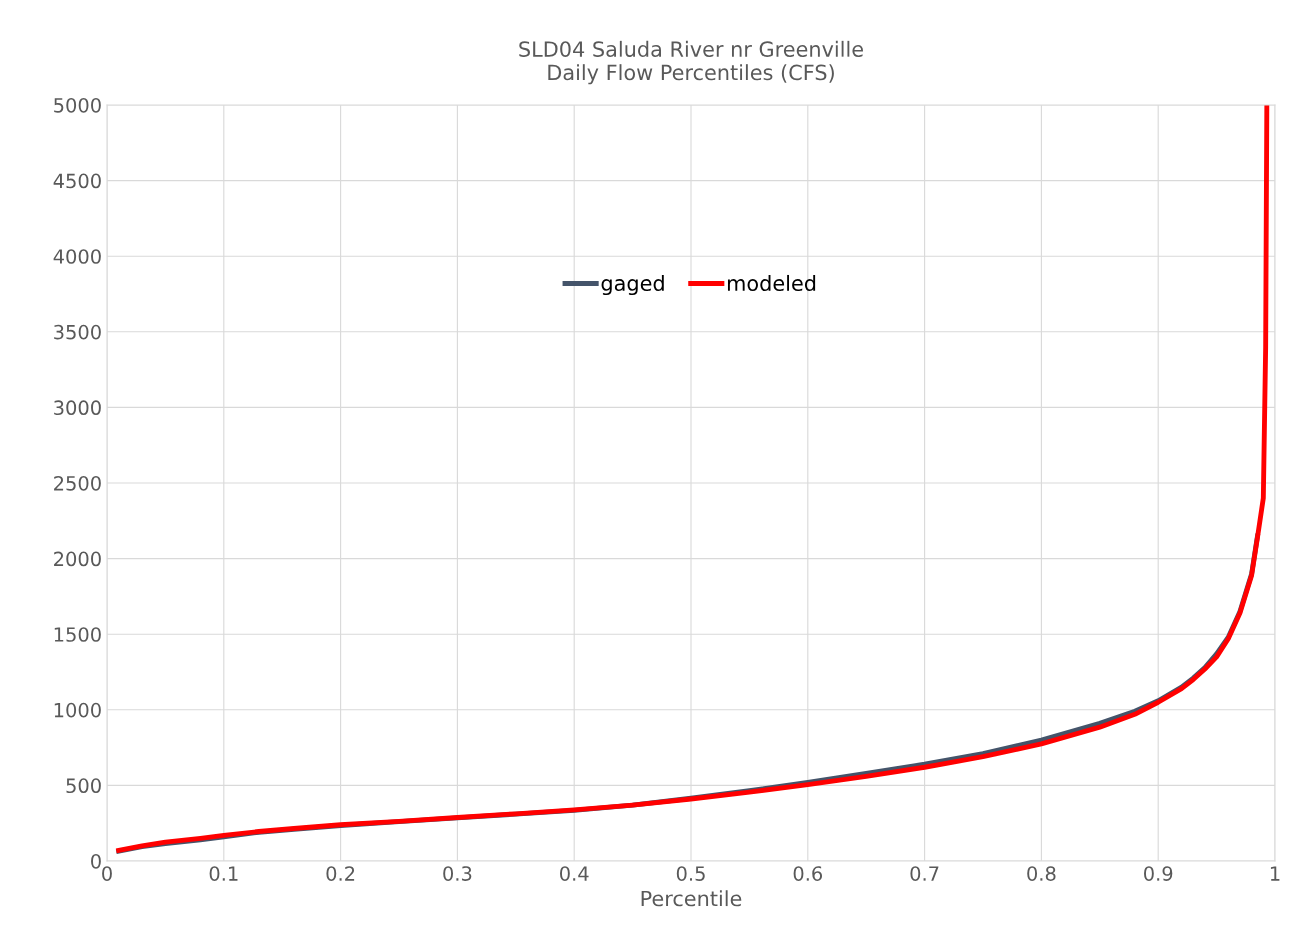 Image resolution: width=1303 pixels, height=943 pixels. Describe the element at coordinates (107, 873) in the screenshot. I see `x-tick-label: 0` at that location.